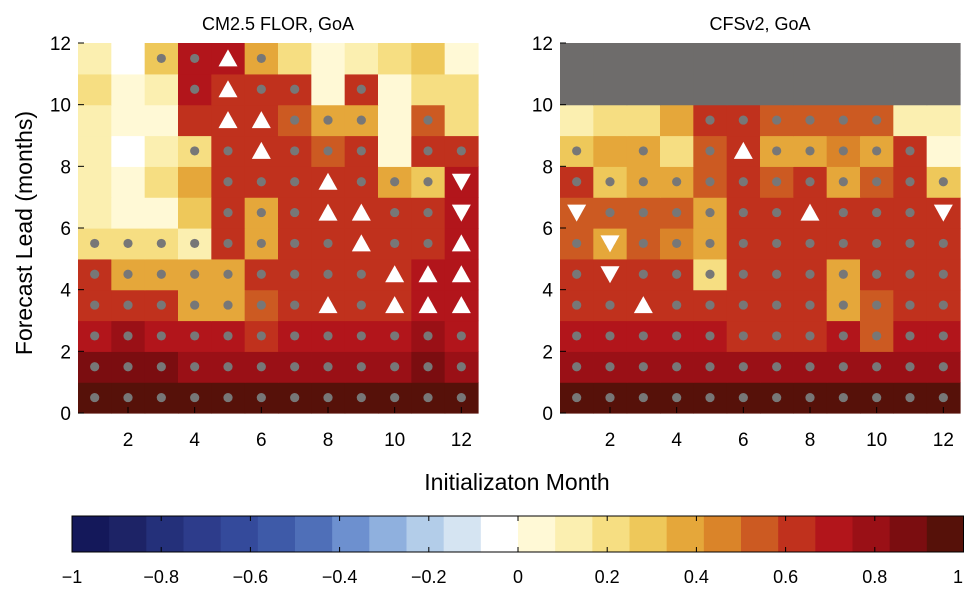 The image size is (964, 590). Describe the element at coordinates (874, 577) in the screenshot. I see `colorbar-tick-label: 0.8` at that location.